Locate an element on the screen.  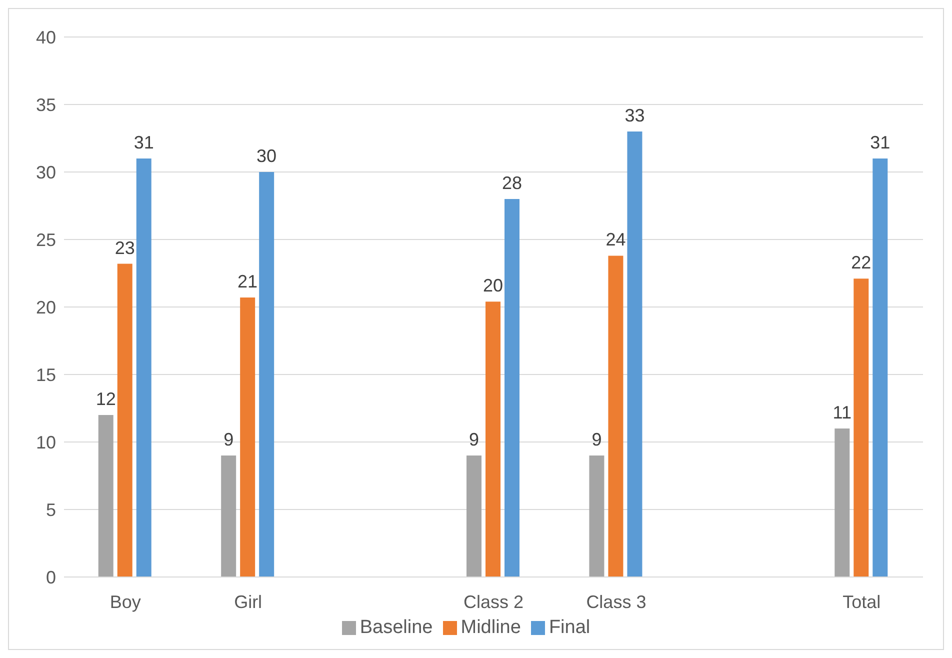
y-tick-label: 25 is located at coordinates (46, 240).